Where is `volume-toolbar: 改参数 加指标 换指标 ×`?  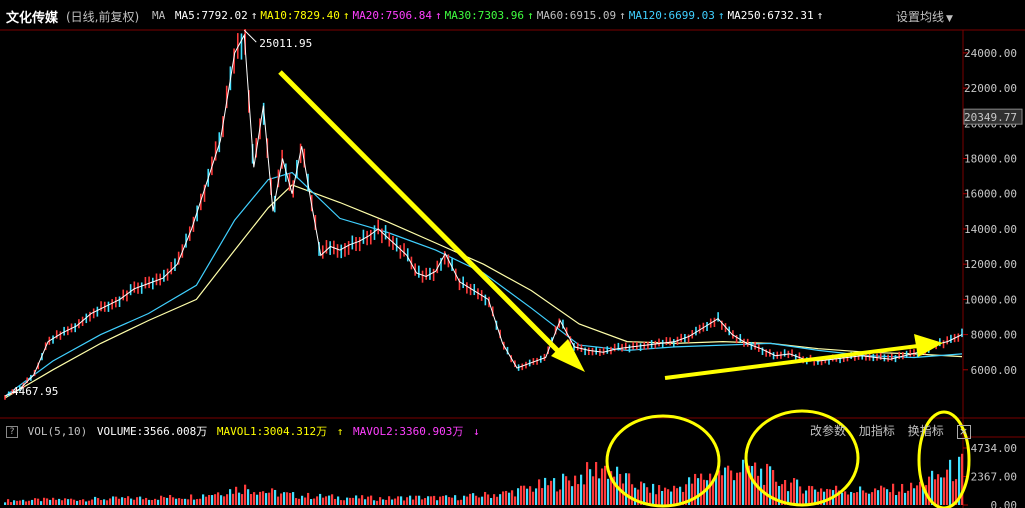
volume-toolbar: 改参数 加指标 换指标 × is located at coordinates (895, 430).